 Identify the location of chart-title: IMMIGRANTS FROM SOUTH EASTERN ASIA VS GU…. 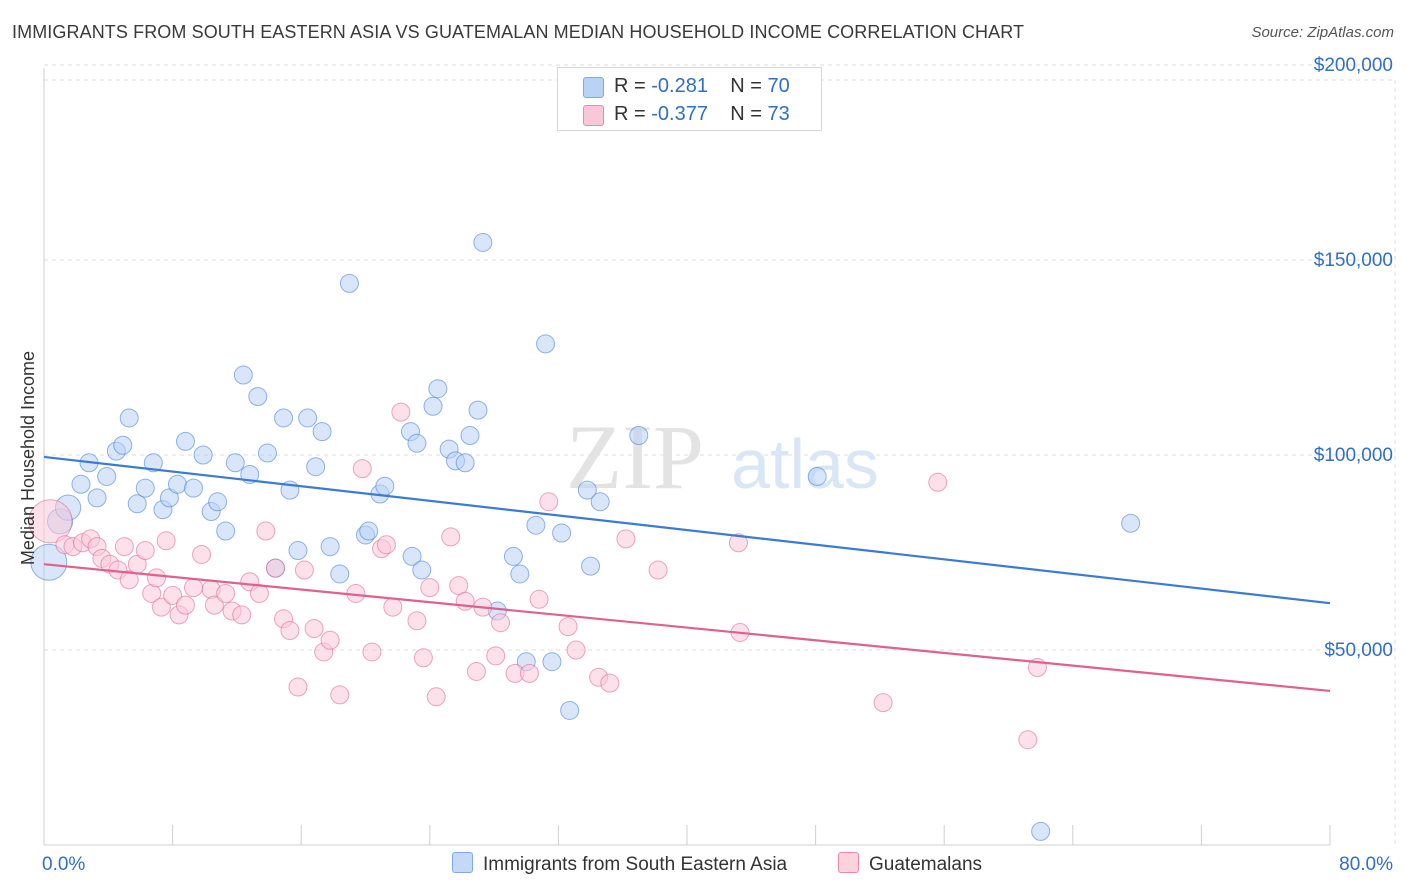
(518, 32).